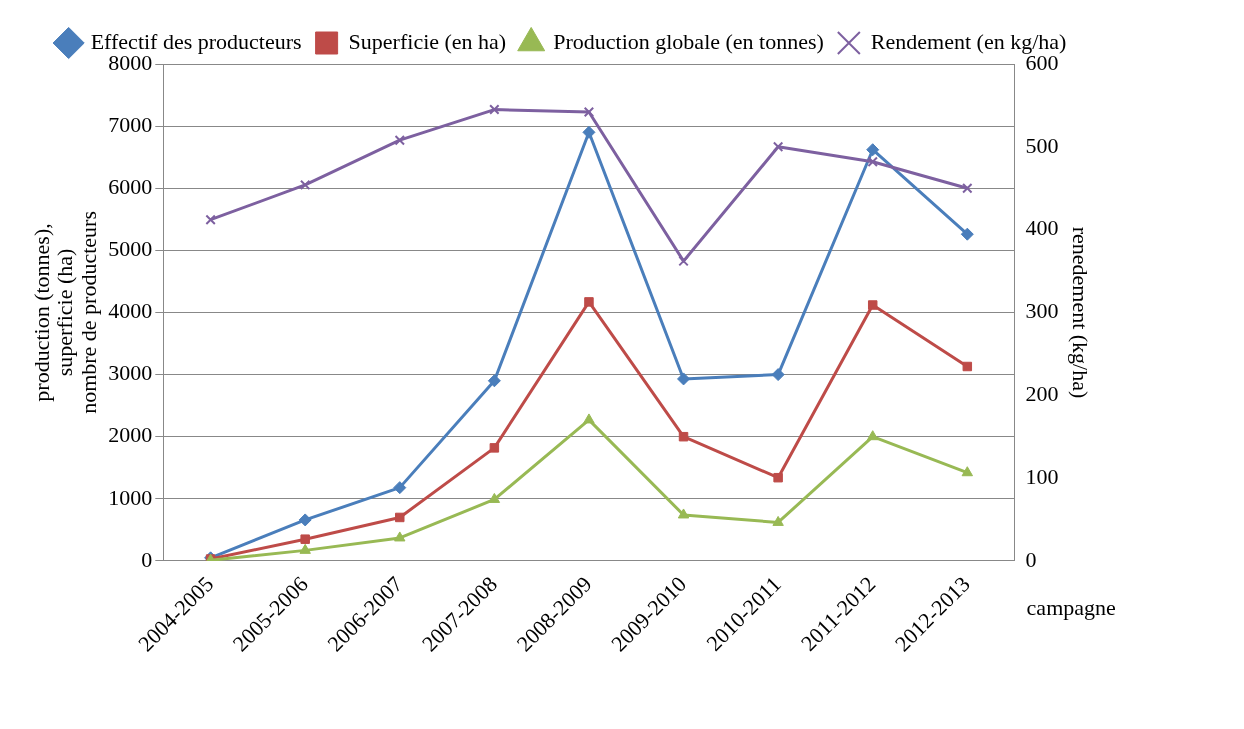 Image resolution: width=1244 pixels, height=729 pixels. I want to click on legend-label: Production globale (en tonnes), so click(688, 41).